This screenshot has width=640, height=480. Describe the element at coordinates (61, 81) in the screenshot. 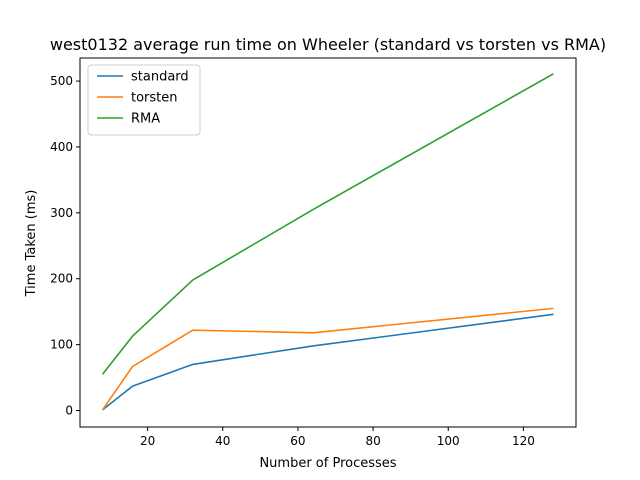

I see `y-tick-label: 500` at that location.